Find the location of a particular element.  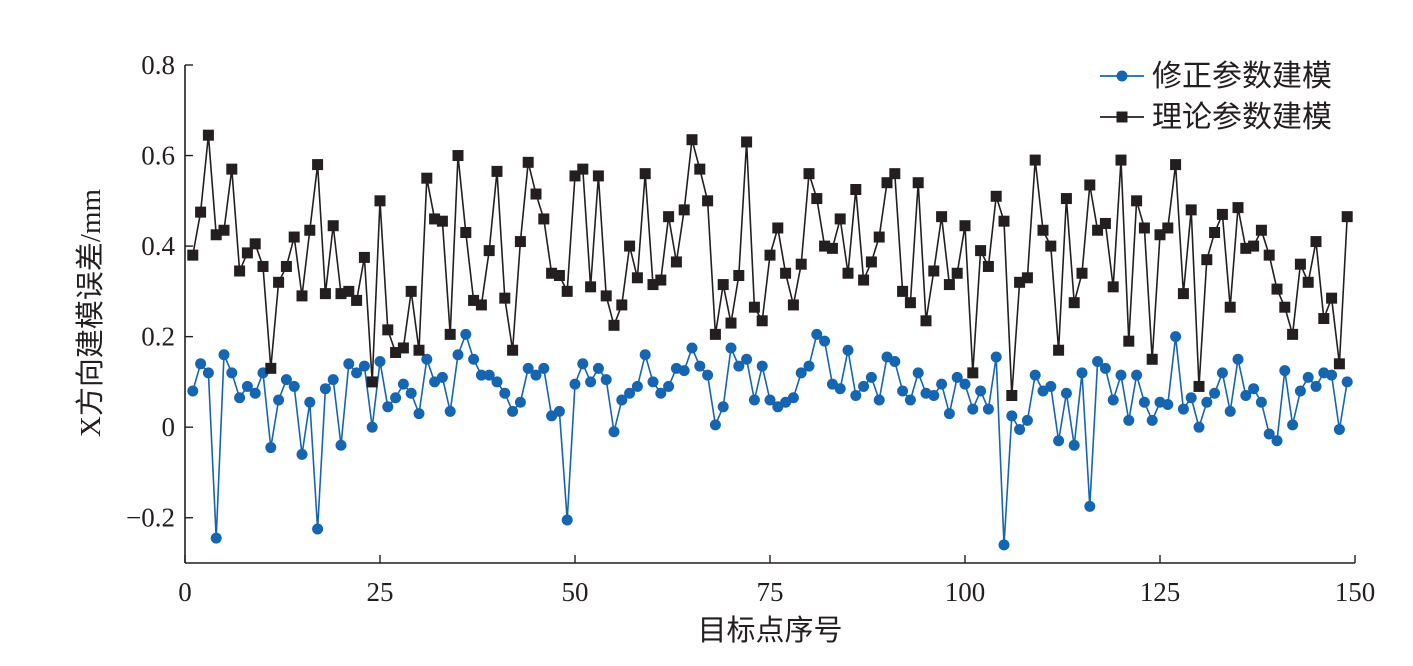

y-axis-ticks: −0.2 0 0.2 0.4 0.6 0.8 is located at coordinates (159, 291).